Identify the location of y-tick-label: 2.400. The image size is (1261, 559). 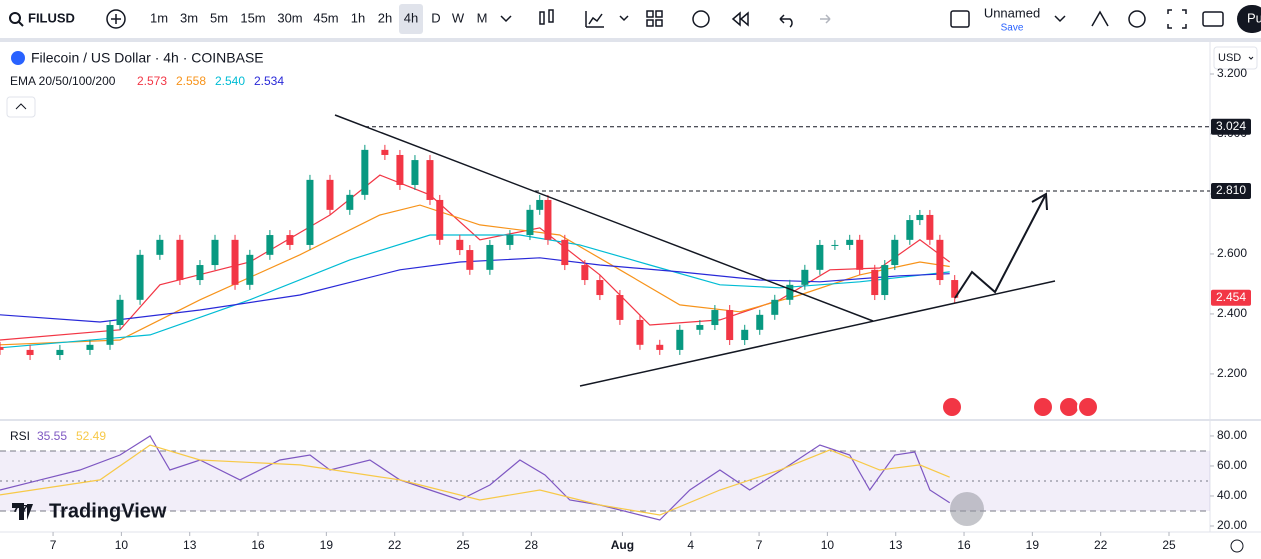
(1232, 313).